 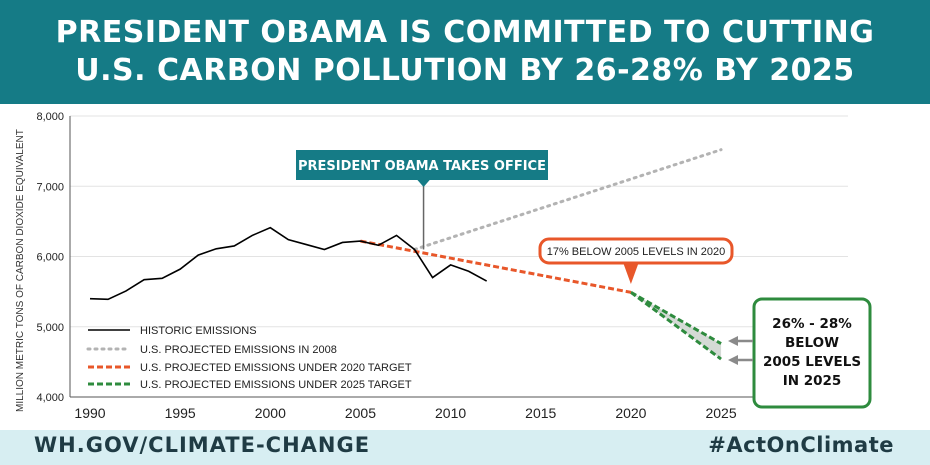 I want to click on historic-emissions-line, so click(x=288, y=263).